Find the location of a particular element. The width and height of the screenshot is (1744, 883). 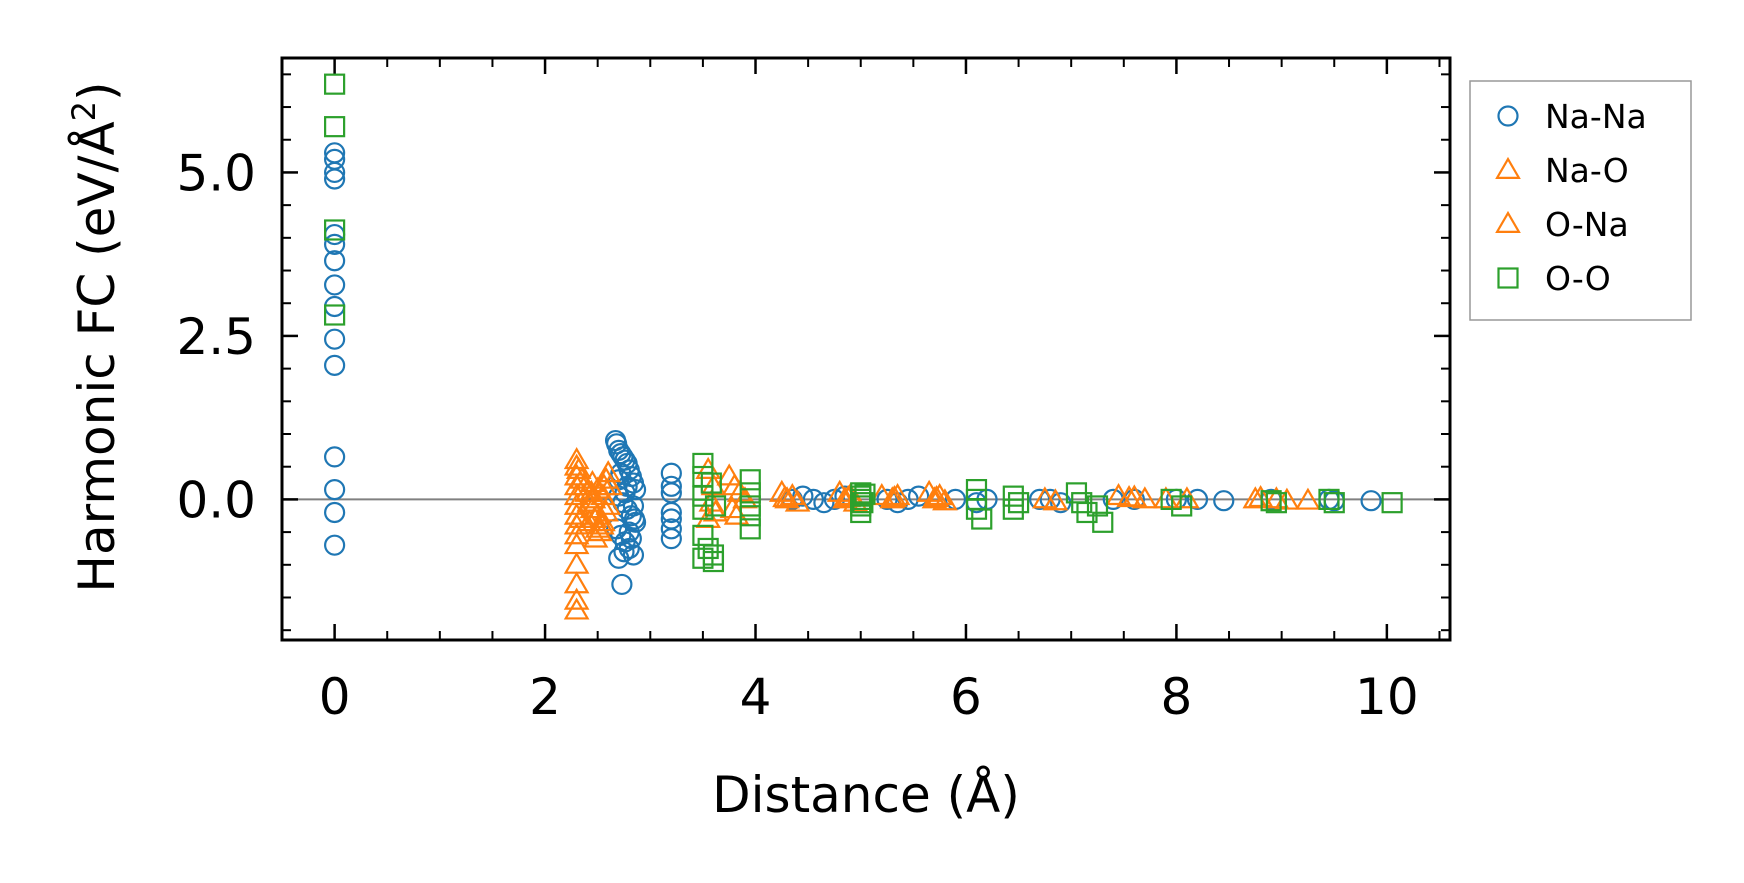

x-tick-label: 4 is located at coordinates (756, 697).